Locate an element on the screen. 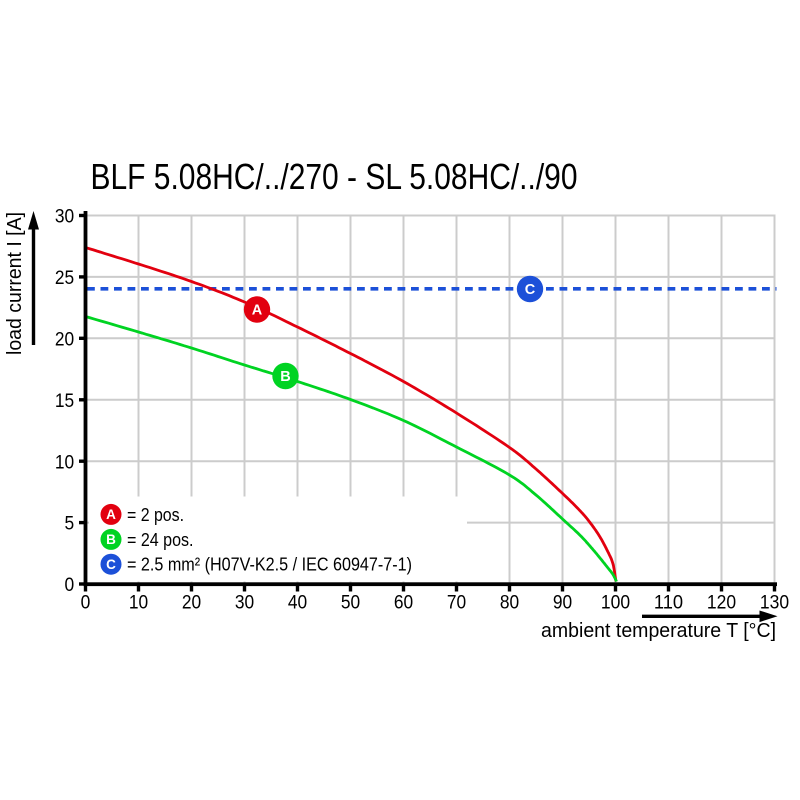 This screenshot has width=800, height=800. svg-text: 120 is located at coordinates (721, 603).